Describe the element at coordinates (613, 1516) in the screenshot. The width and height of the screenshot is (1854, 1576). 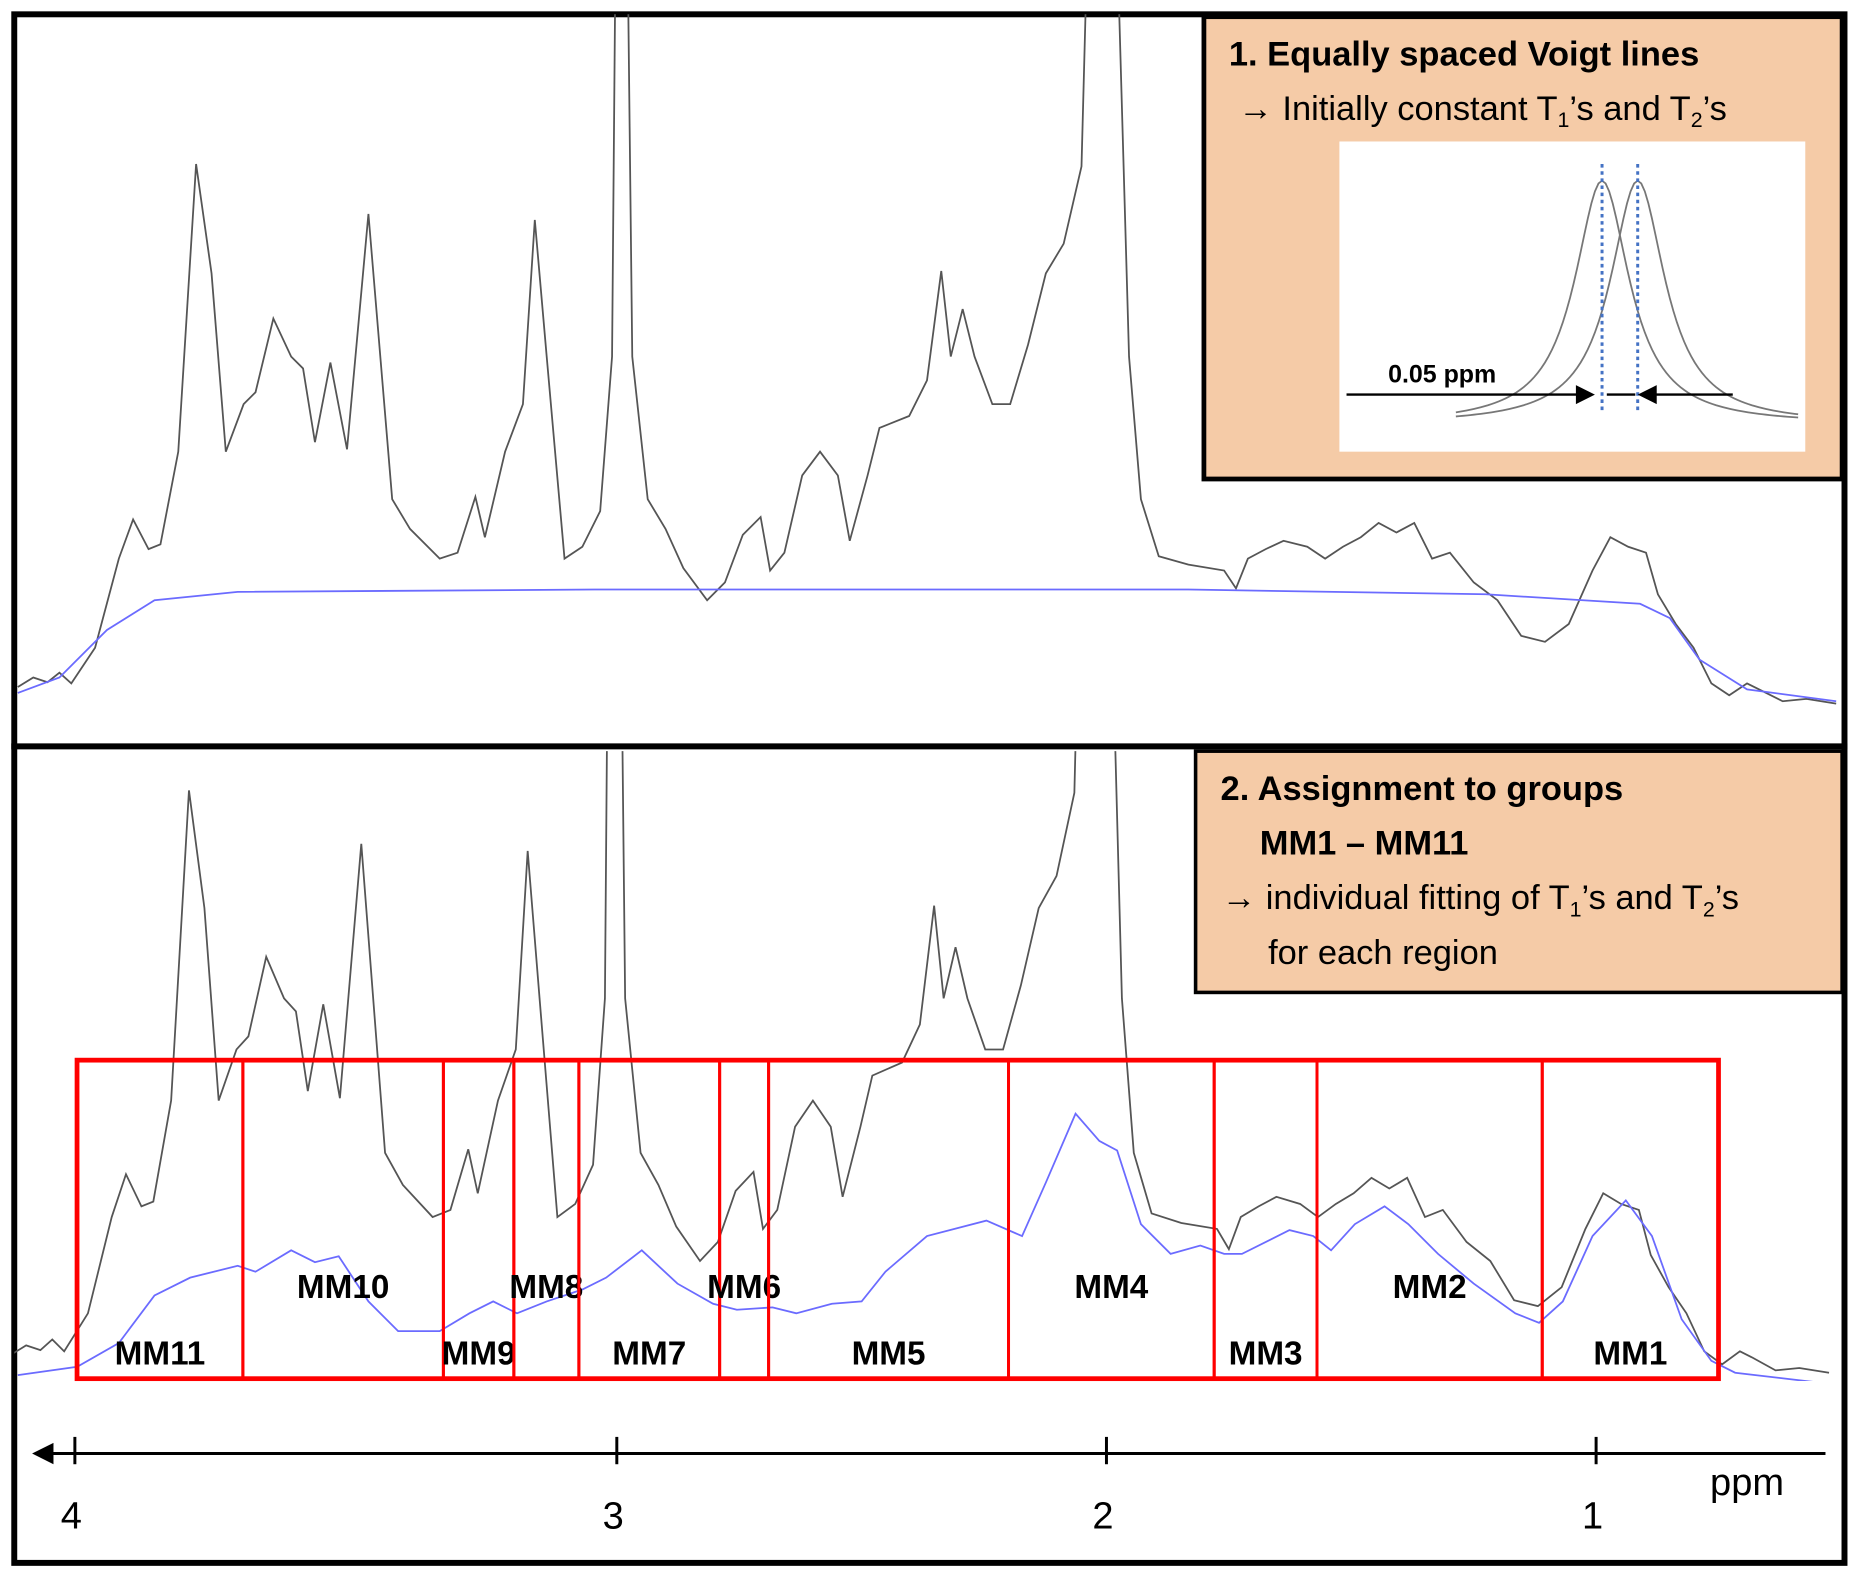
I see `axis-tick-label: 3` at that location.